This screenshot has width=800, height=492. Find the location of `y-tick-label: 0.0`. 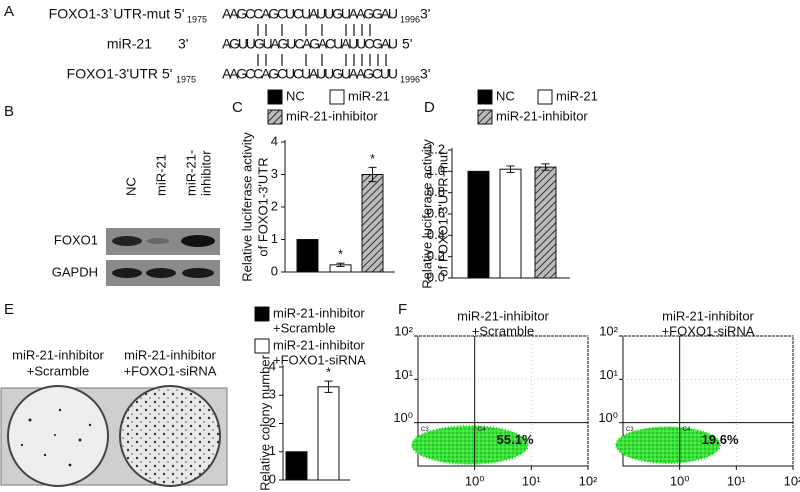

y-tick-label: 0.0 is located at coordinates (436, 276).